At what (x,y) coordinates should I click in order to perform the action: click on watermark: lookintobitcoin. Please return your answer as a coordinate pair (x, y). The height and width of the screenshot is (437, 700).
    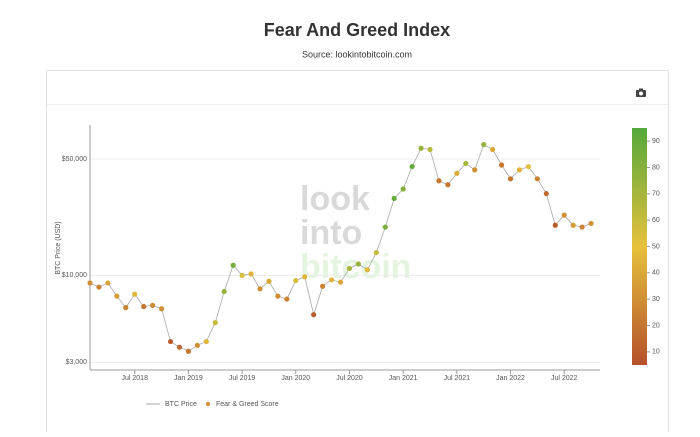
    Looking at the image, I should click on (355, 233).